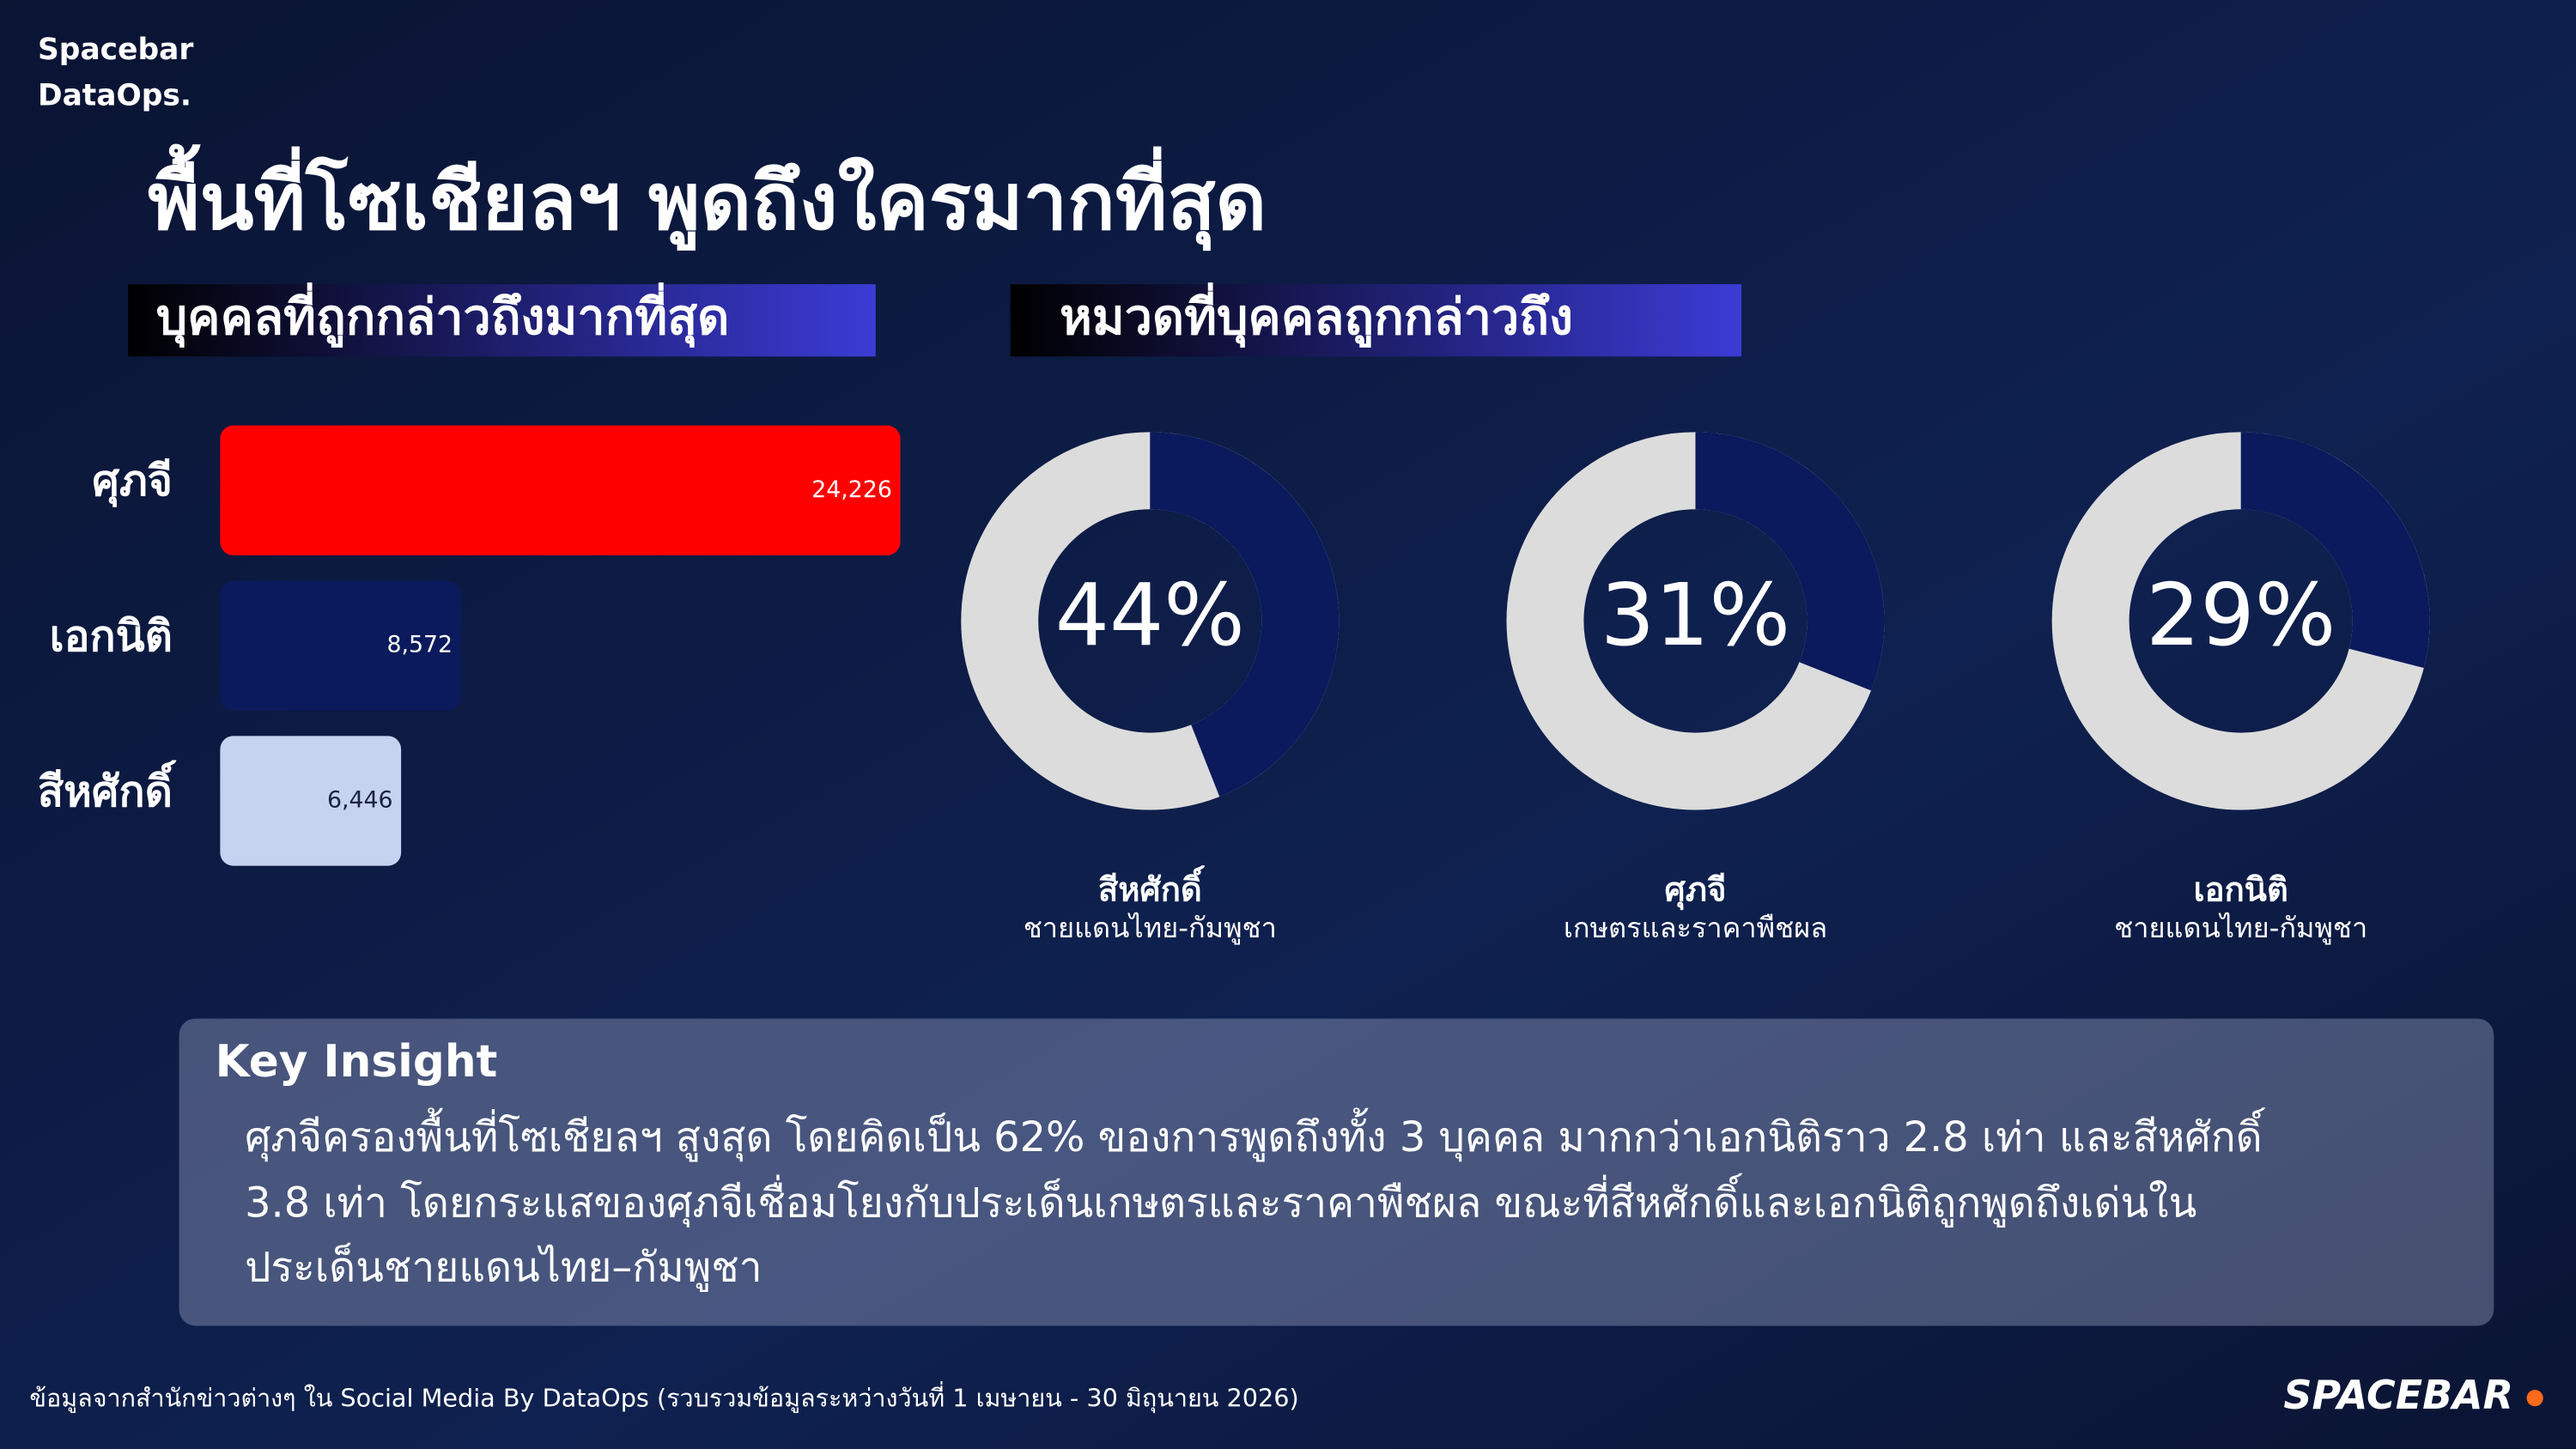 This screenshot has width=2576, height=1449. Describe the element at coordinates (420, 645) in the screenshot. I see `value-label: 8,572` at that location.